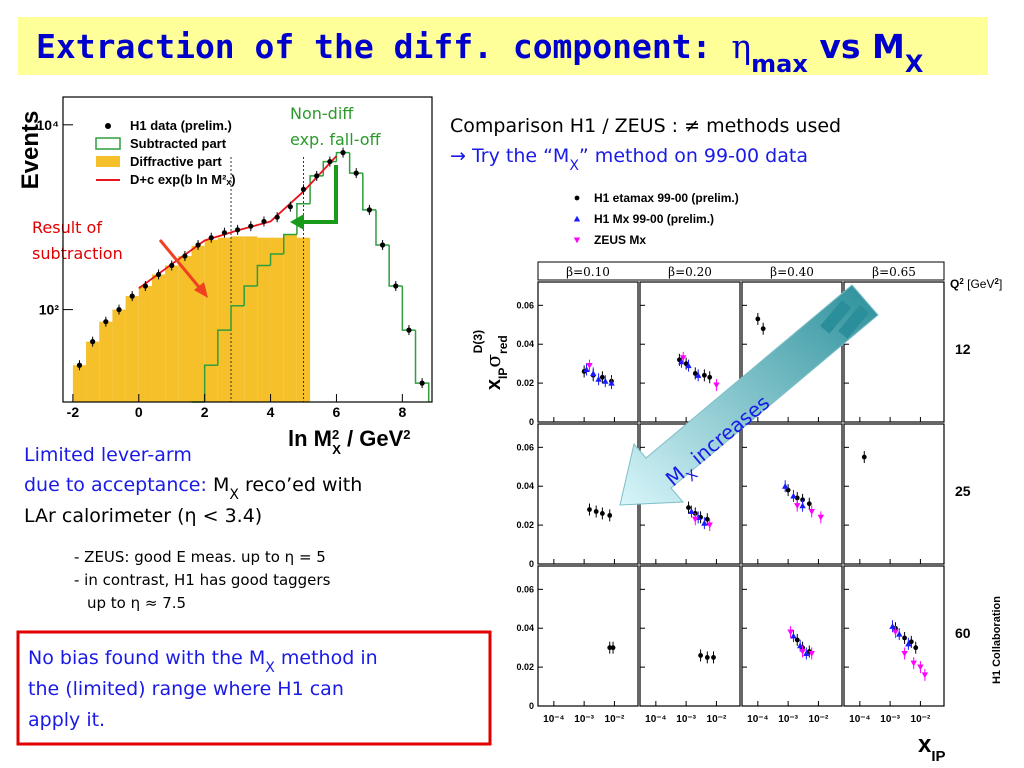 The width and height of the screenshot is (1024, 768). Describe the element at coordinates (271, 412) in the screenshot. I see `x-tick-label: 4` at that location.